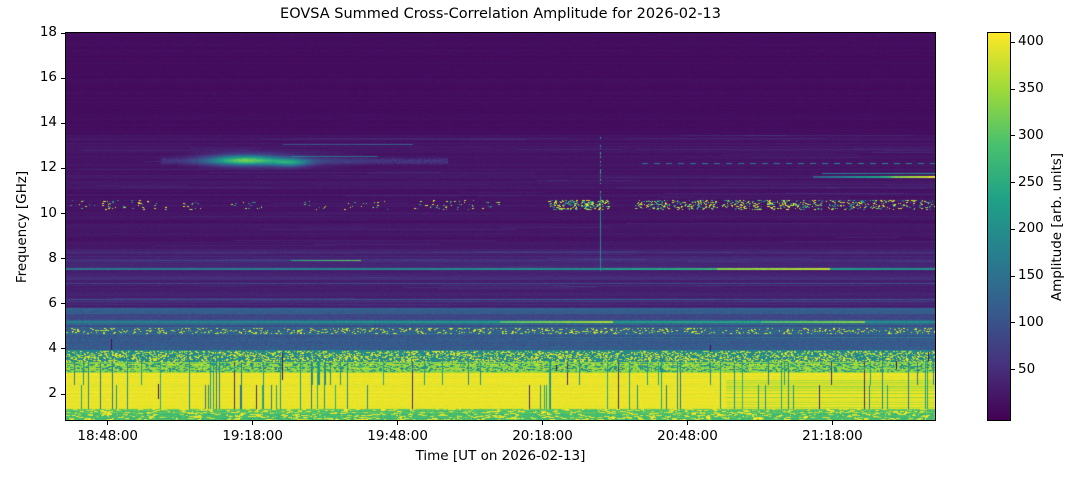 Image resolution: width=1073 pixels, height=479 pixels. Describe the element at coordinates (48, 167) in the screenshot. I see `y-tick-label: 12` at that location.